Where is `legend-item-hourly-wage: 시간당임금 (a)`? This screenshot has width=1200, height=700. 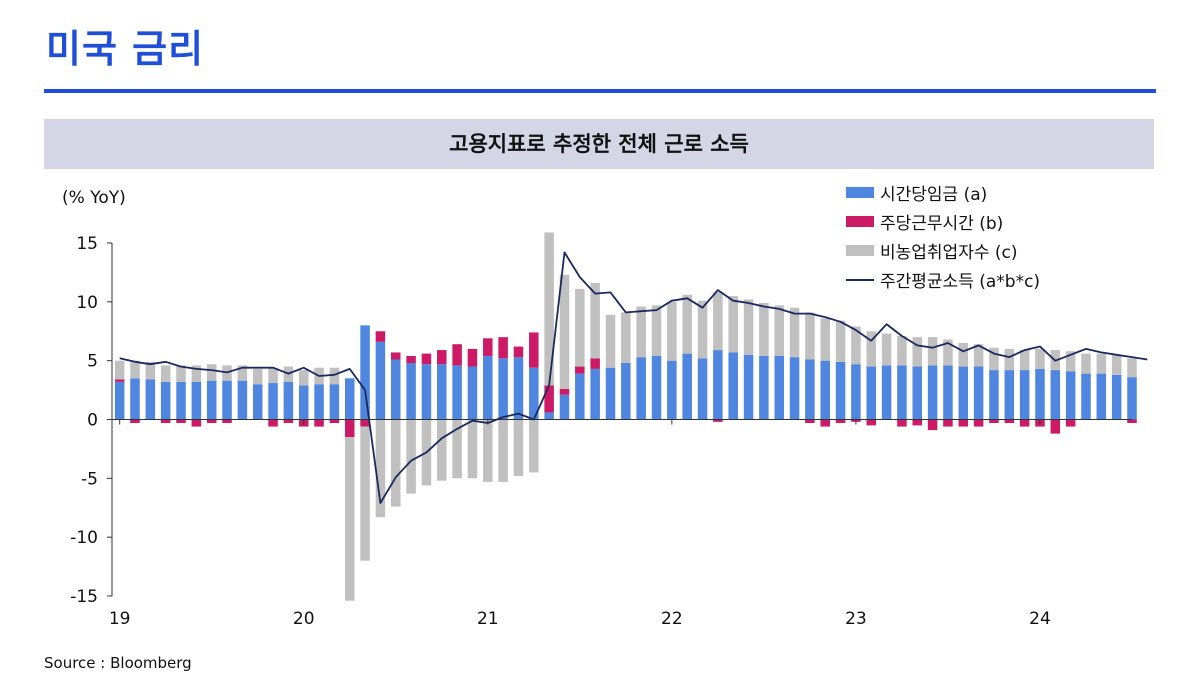
legend-item-hourly-wage: 시간당임금 (a) is located at coordinates (943, 192).